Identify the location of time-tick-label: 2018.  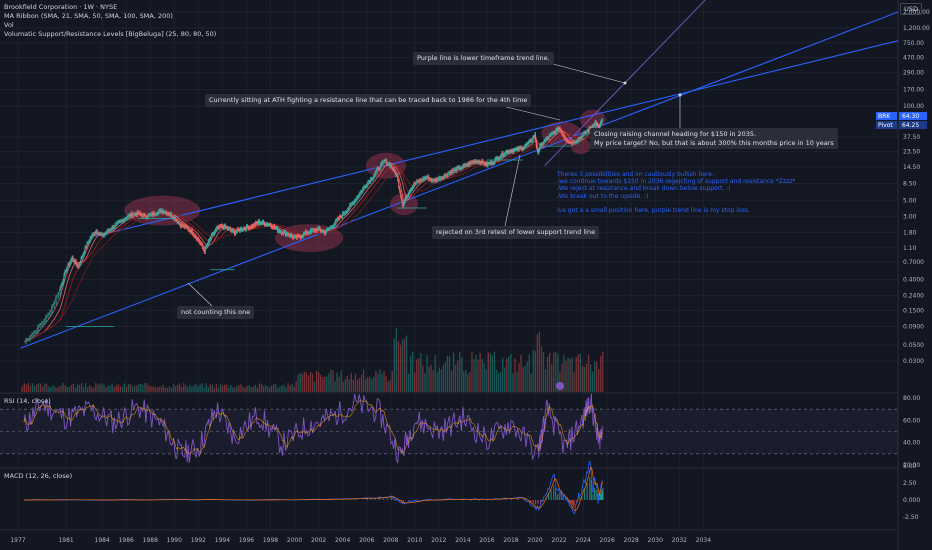
(510, 540).